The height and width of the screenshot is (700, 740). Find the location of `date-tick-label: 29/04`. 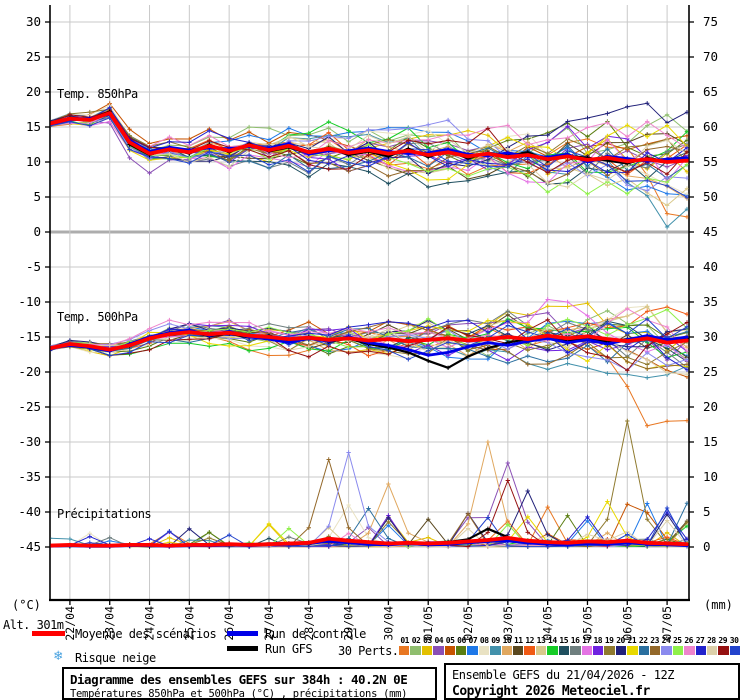

date-tick-label: 29/04 is located at coordinates (349, 623).